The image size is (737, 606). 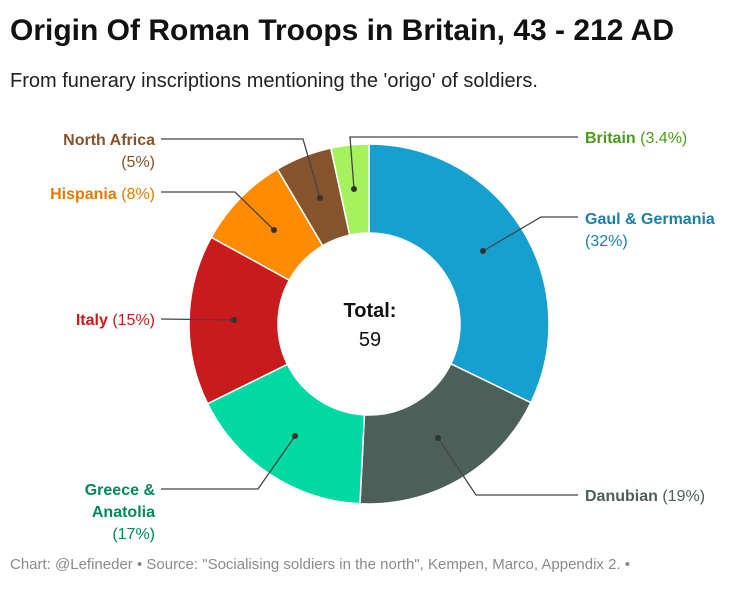 I want to click on label-hispania: Hispania (8%), so click(x=102, y=194).